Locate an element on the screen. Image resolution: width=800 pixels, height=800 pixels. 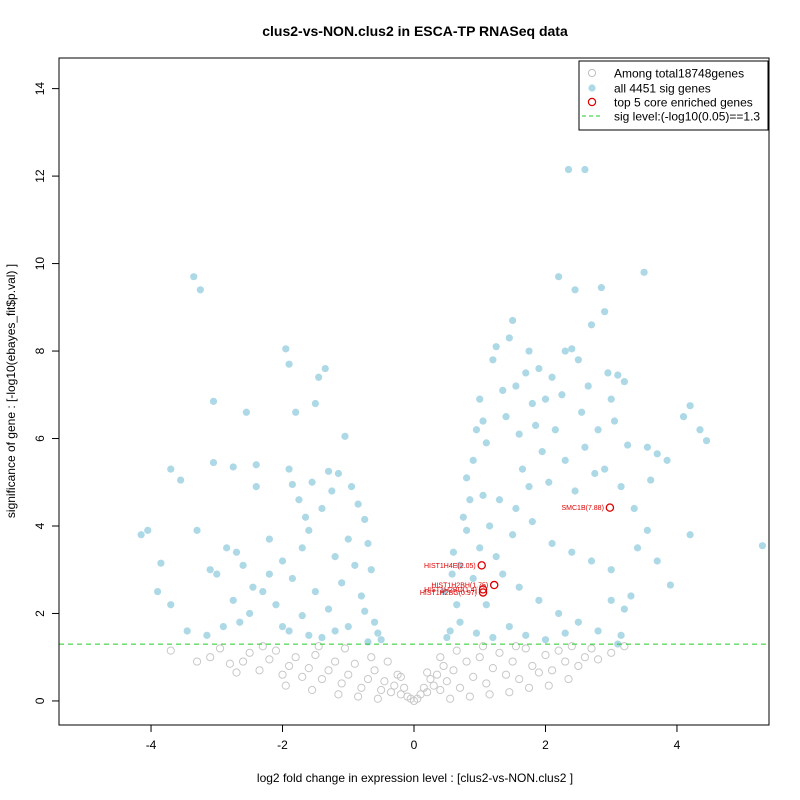
core-gene-label: SMC1B(7.88) is located at coordinates (583, 508).